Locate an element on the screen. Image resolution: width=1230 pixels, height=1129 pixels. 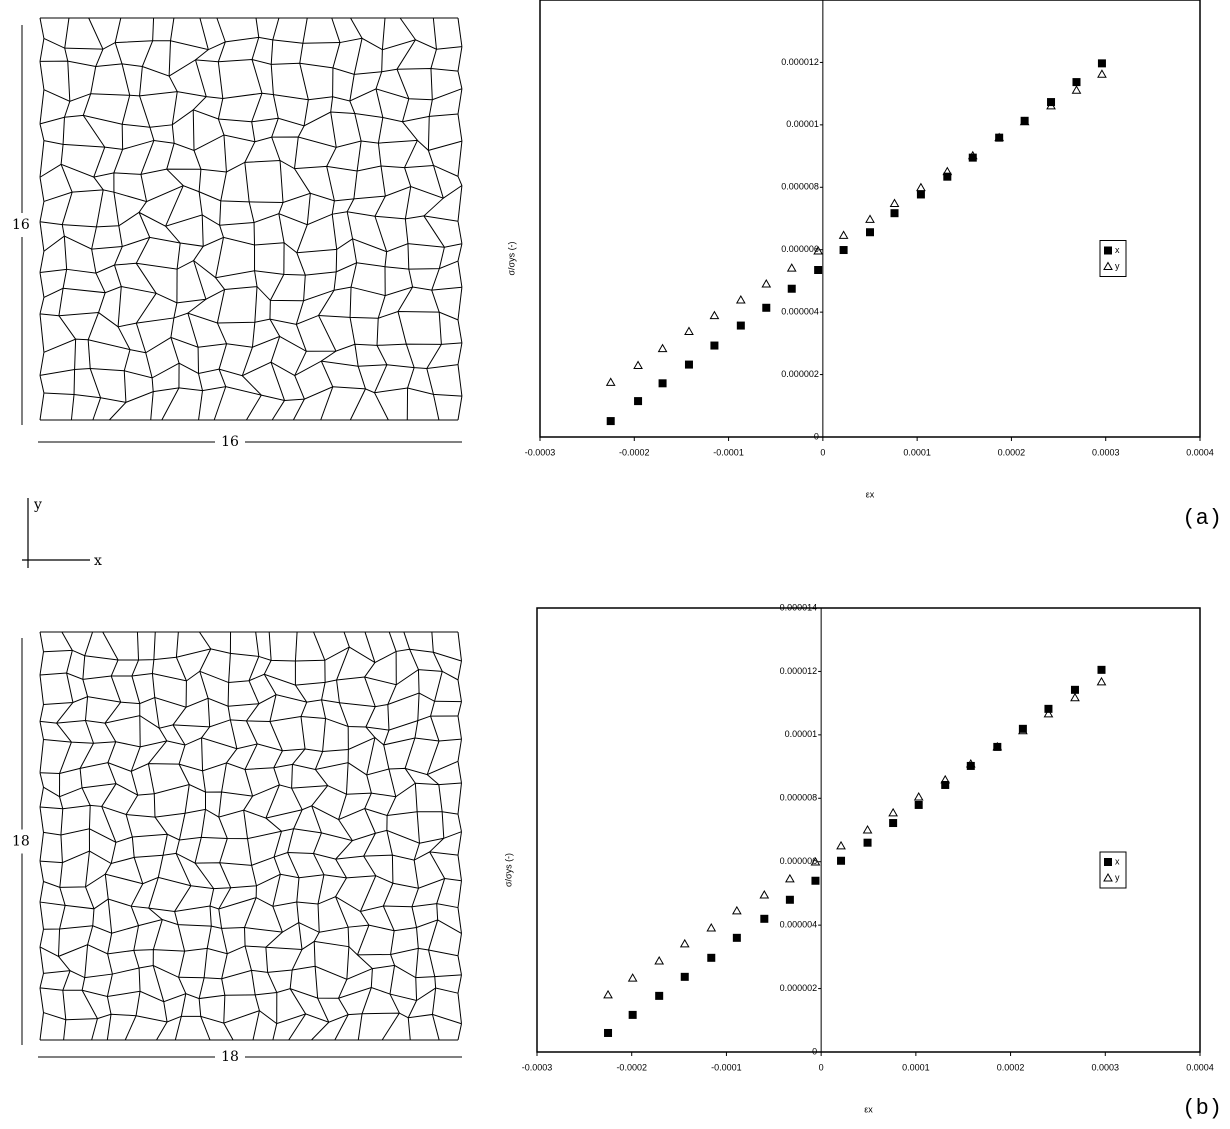
x-tick-label: 0 is located at coordinates (822, 452).